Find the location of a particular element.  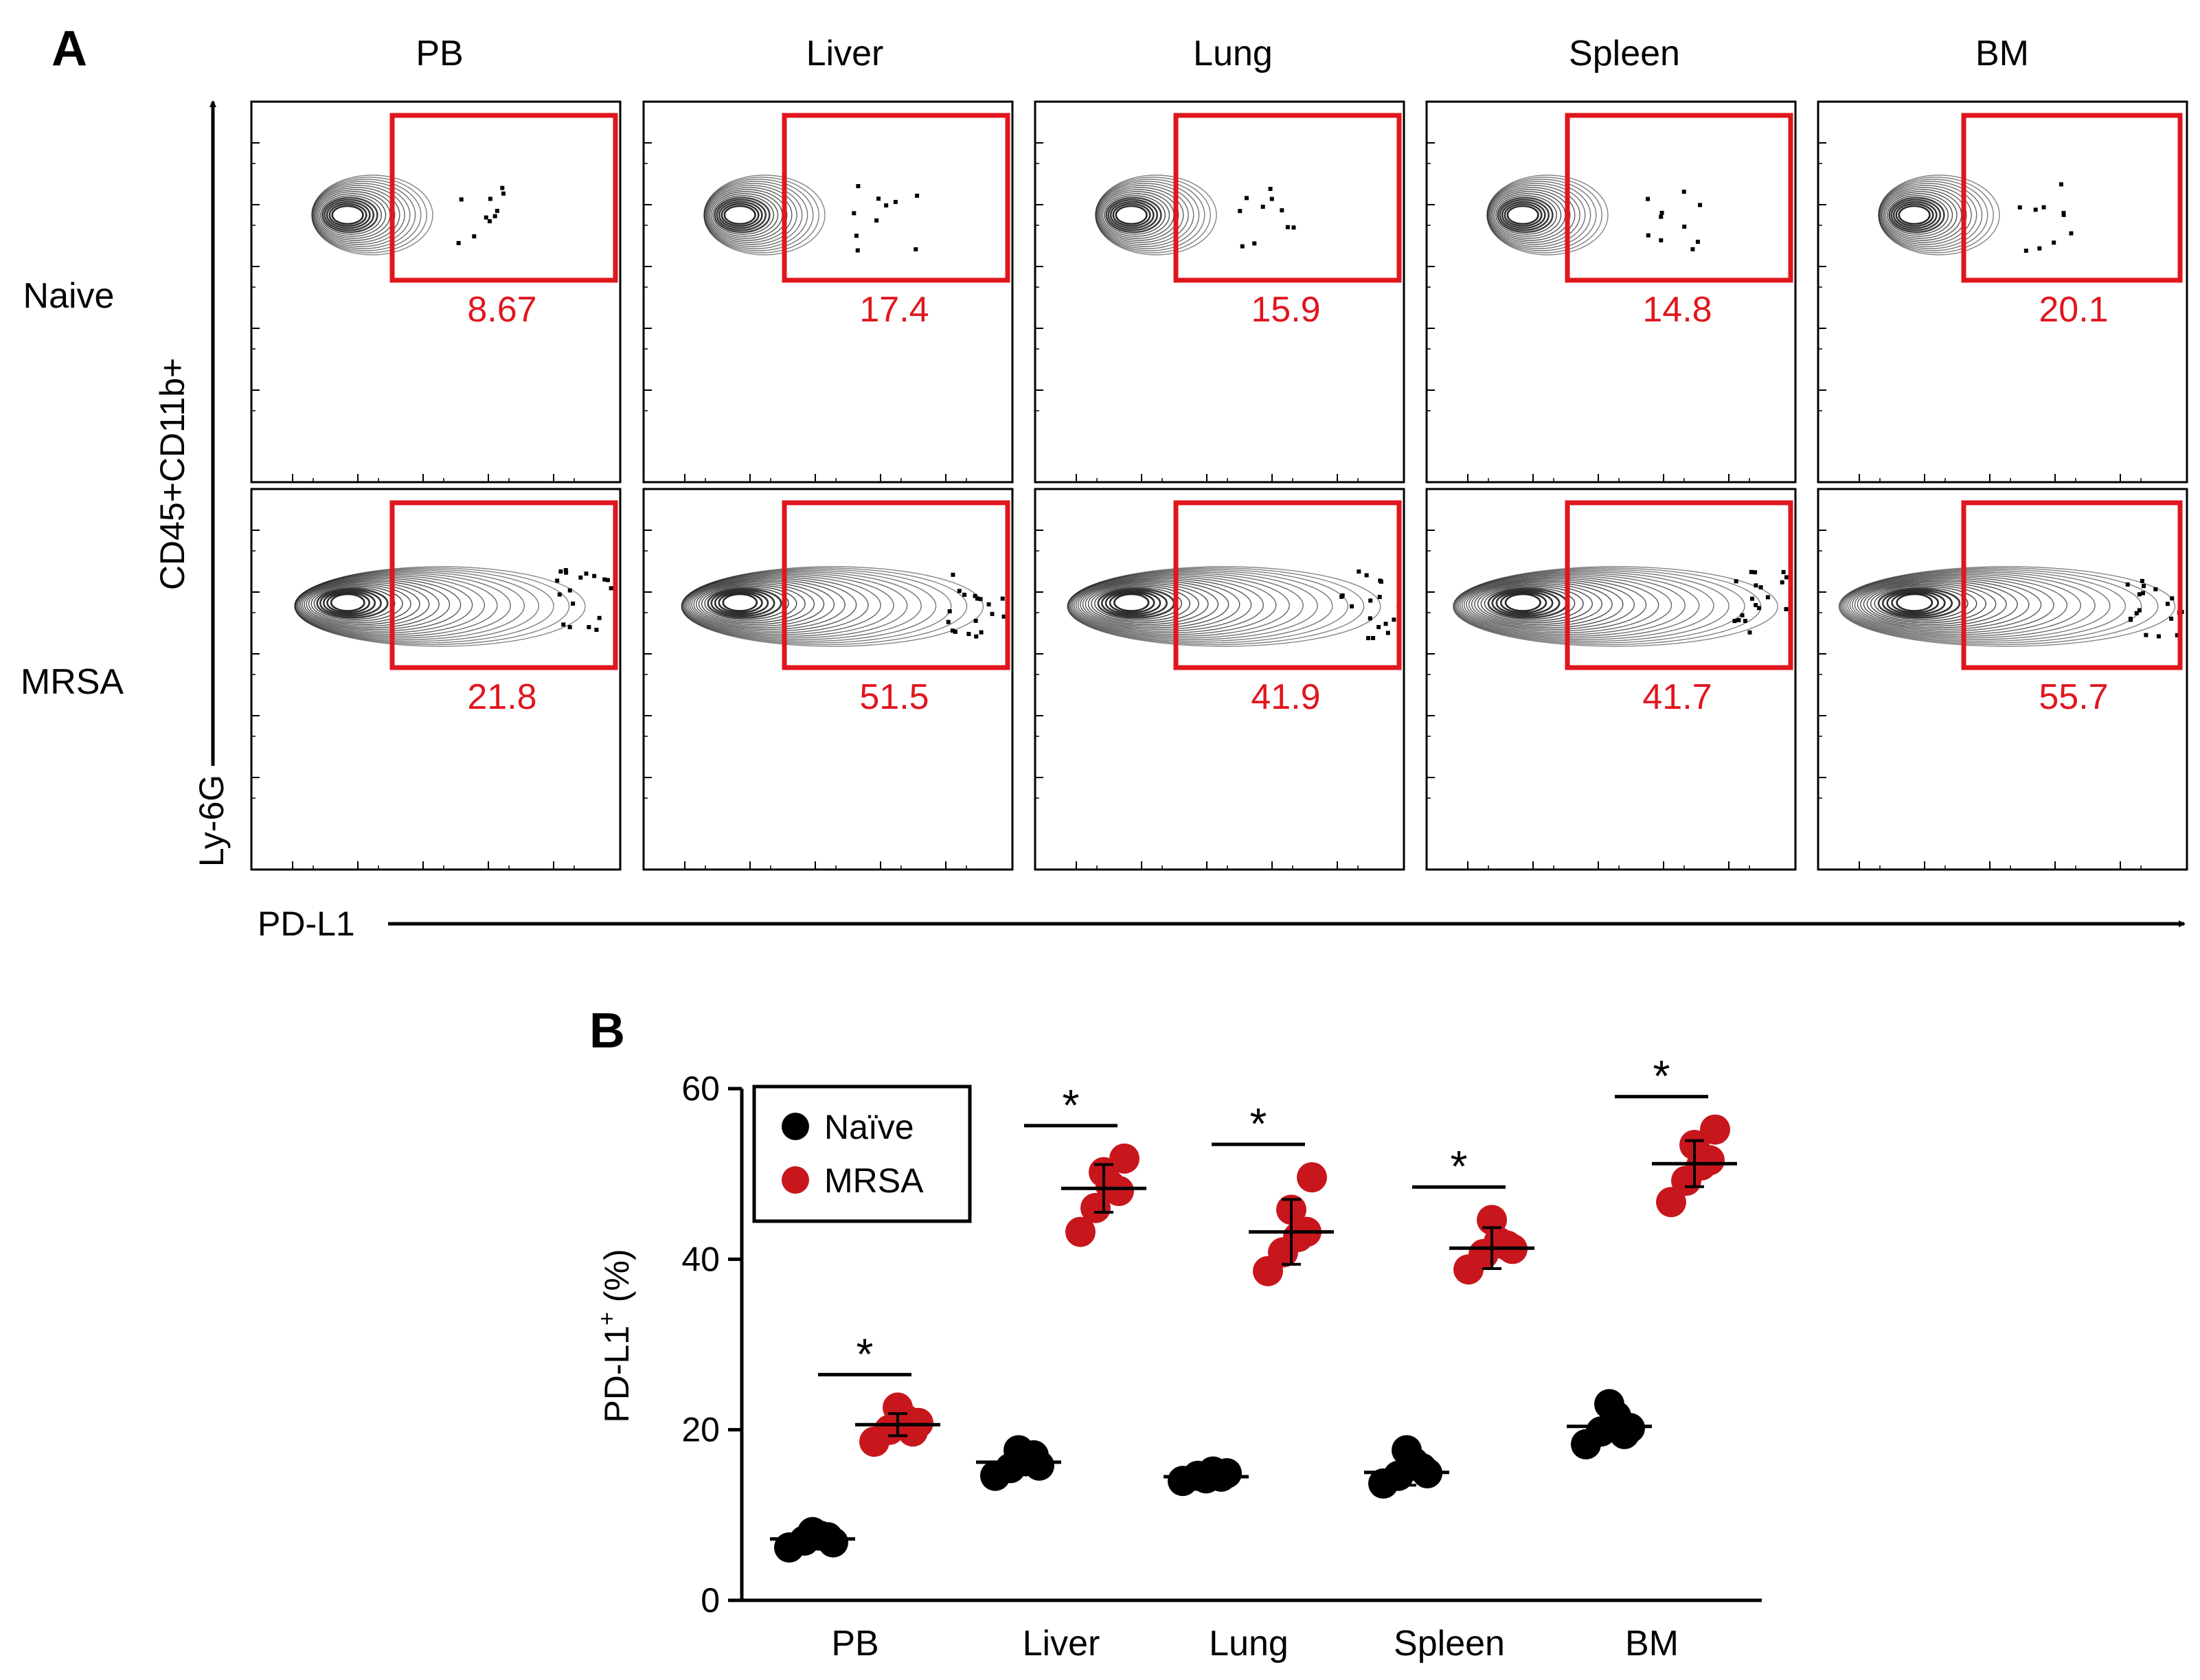

cyto-plot-mrsa-bm: 55.7 is located at coordinates (2002, 679).